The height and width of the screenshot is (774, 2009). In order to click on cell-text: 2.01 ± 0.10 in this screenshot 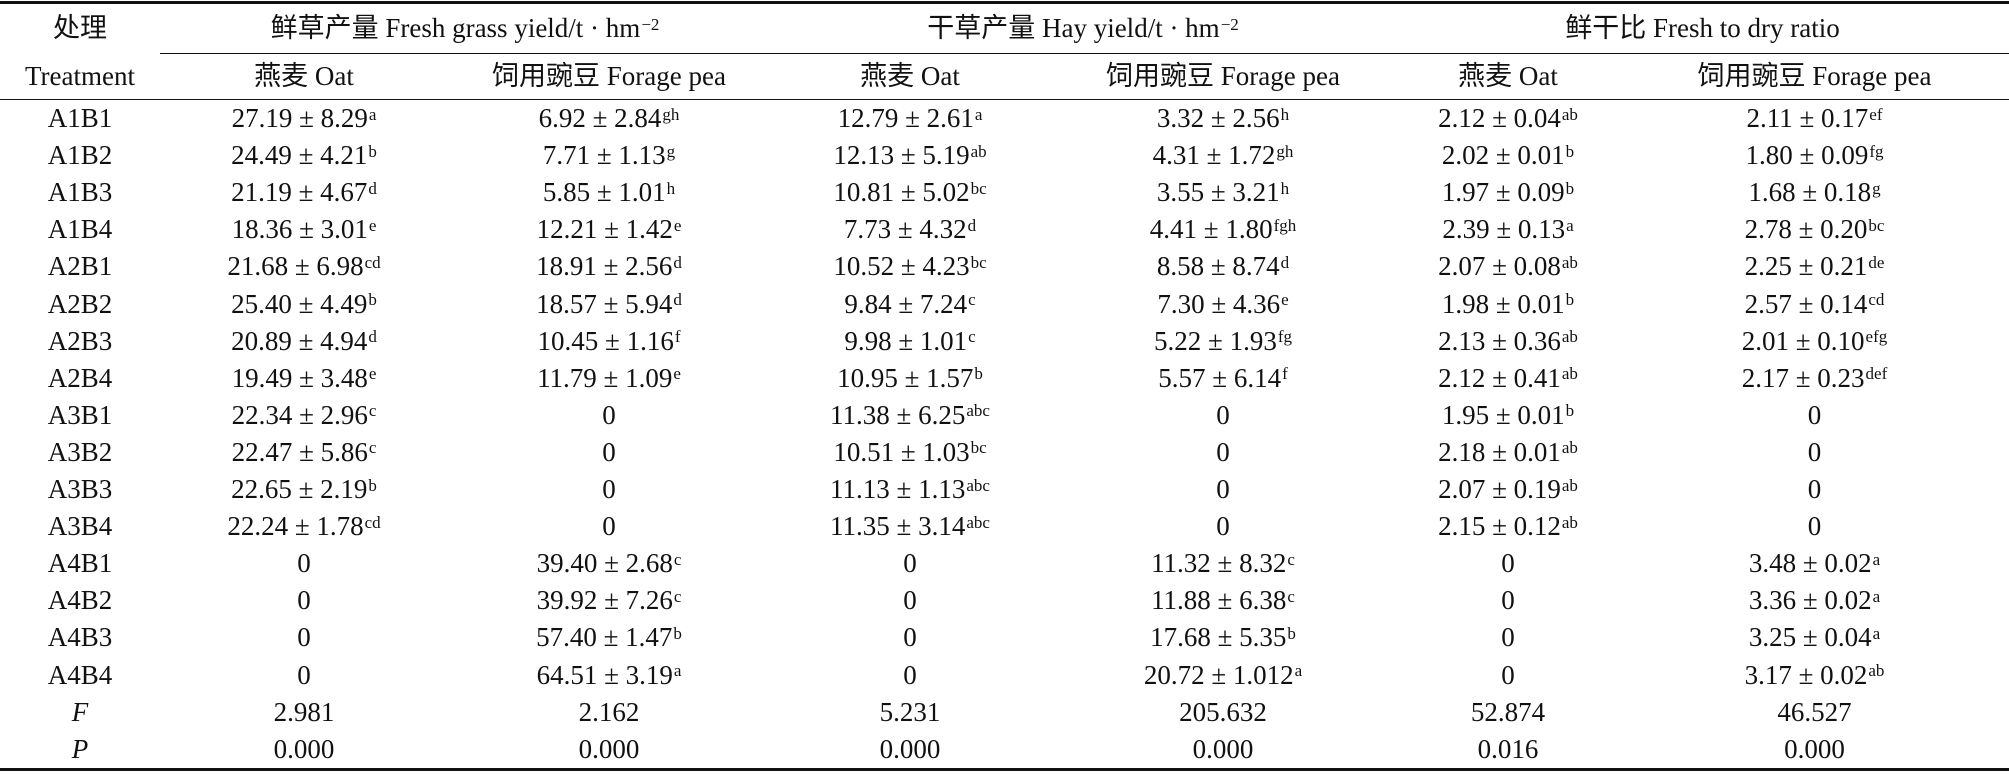, I will do `click(1803, 340)`.